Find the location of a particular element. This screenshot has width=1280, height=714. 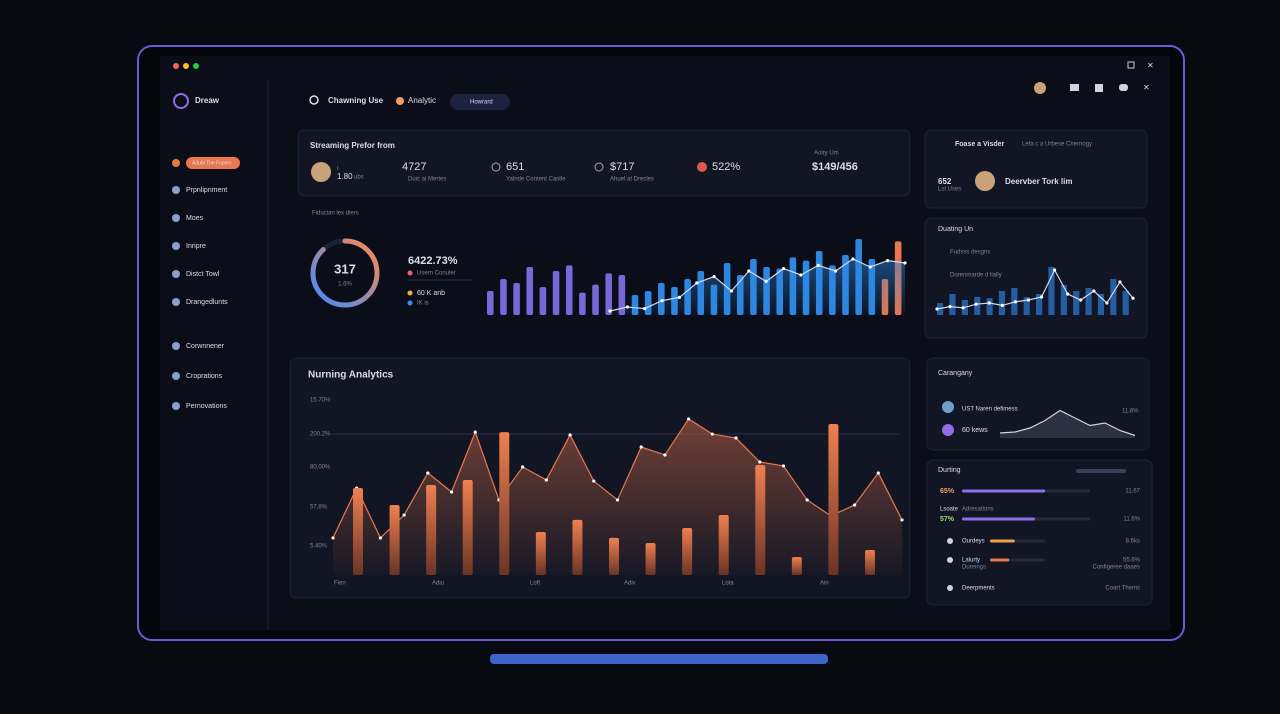

toolbar-icons: ✕ is located at coordinates (1092, 88).